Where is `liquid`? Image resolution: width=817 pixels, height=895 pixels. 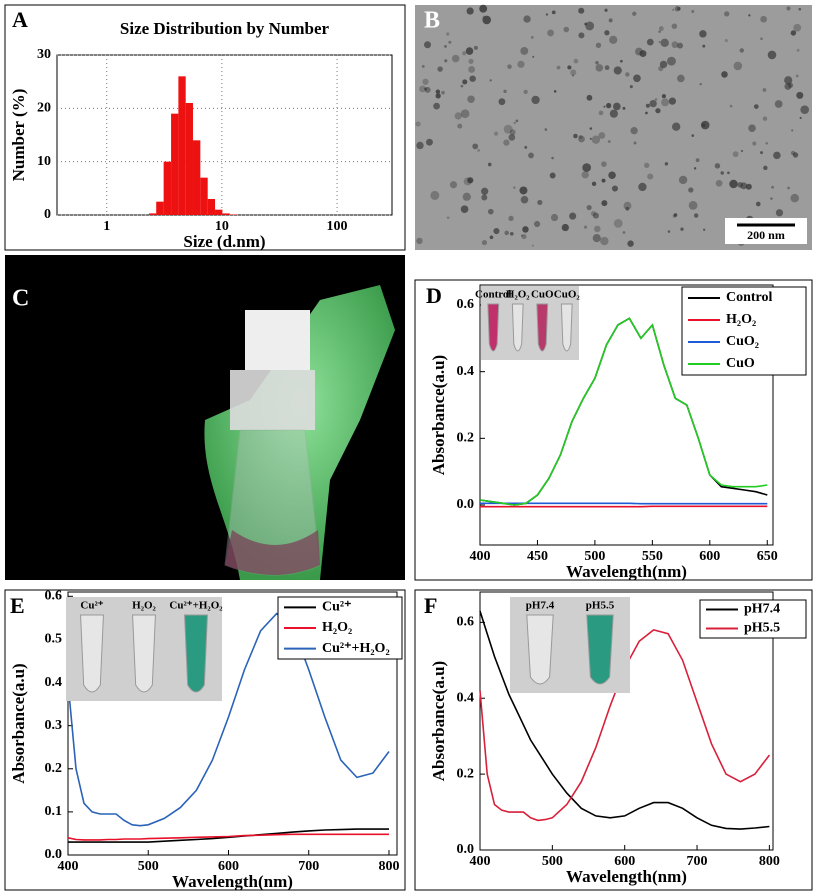 liquid is located at coordinates (272, 552).